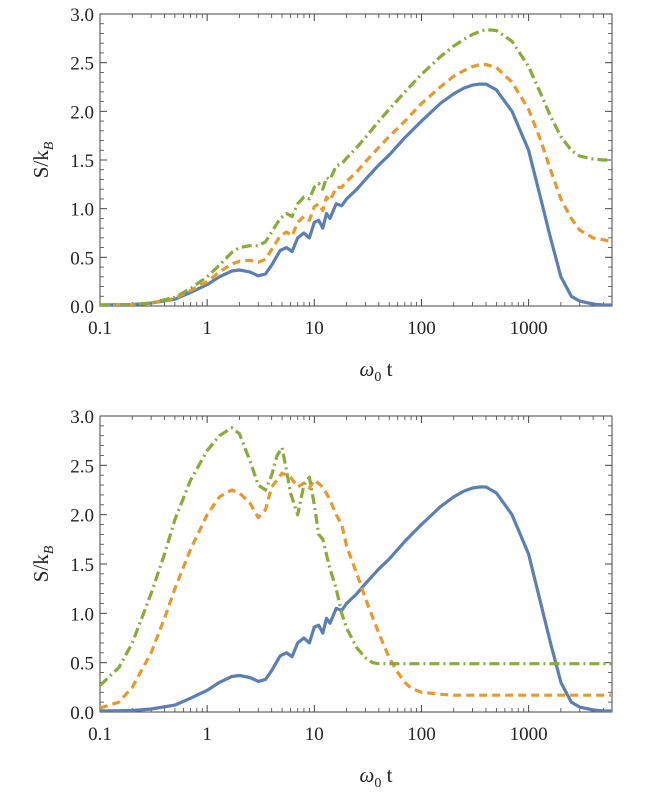 The width and height of the screenshot is (664, 792). Describe the element at coordinates (314, 328) in the screenshot. I see `top-x-tick-label: 10` at that location.